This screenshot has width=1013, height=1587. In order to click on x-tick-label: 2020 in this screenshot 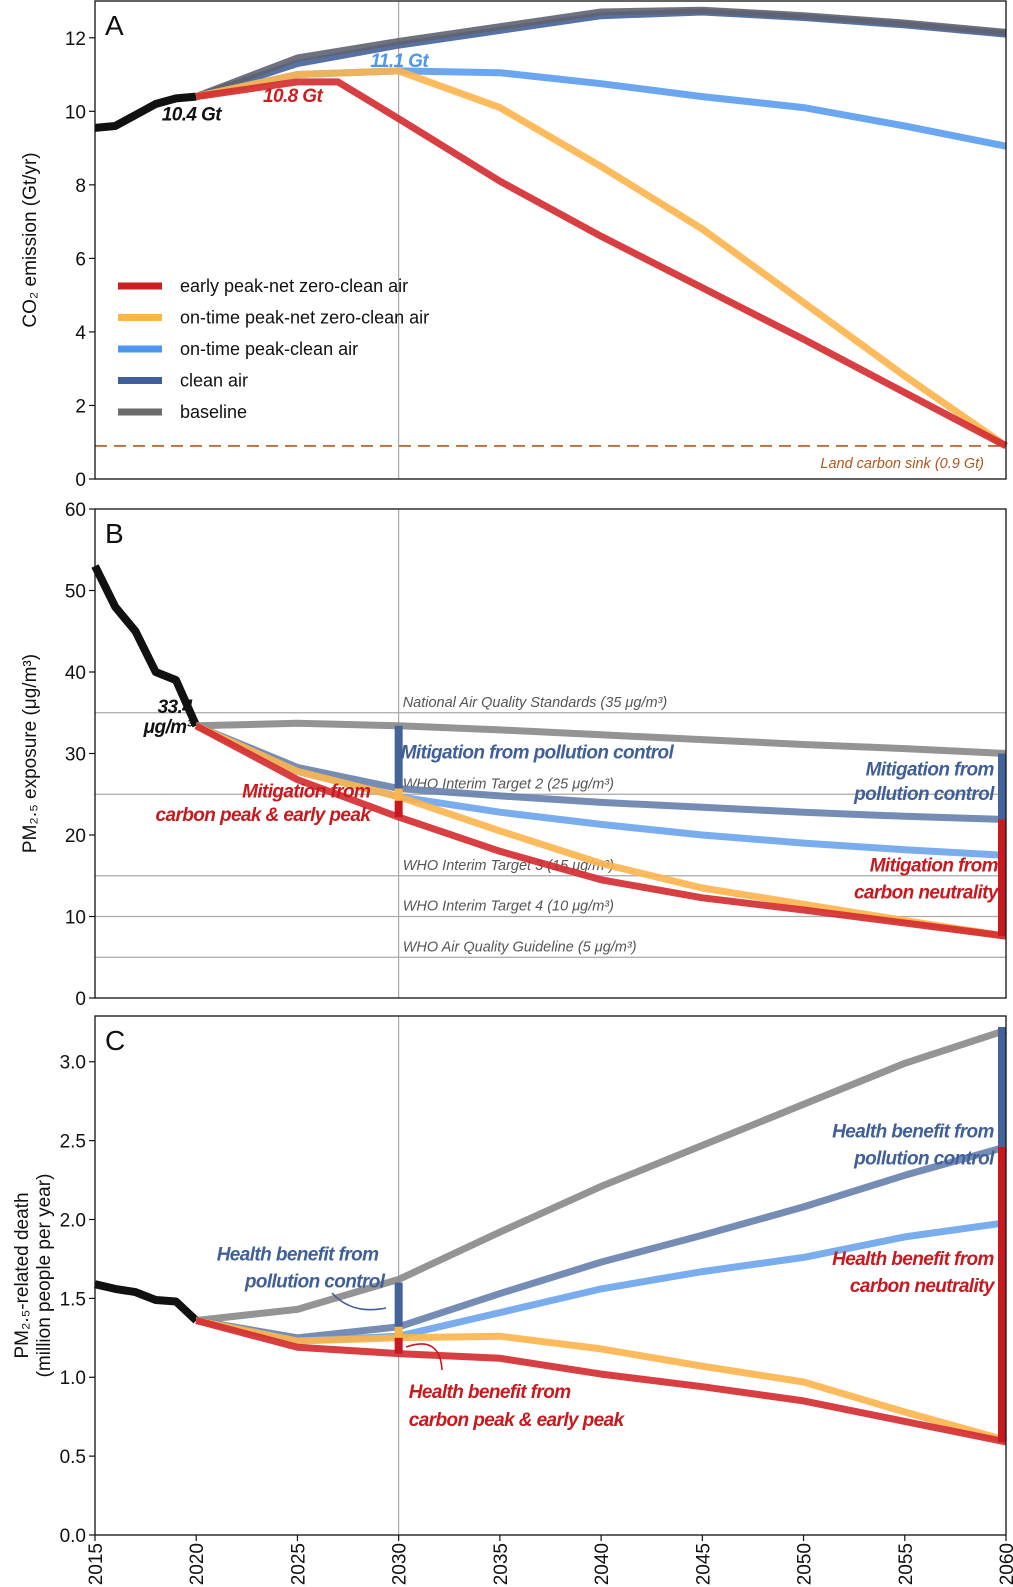, I will do `click(197, 1564)`.